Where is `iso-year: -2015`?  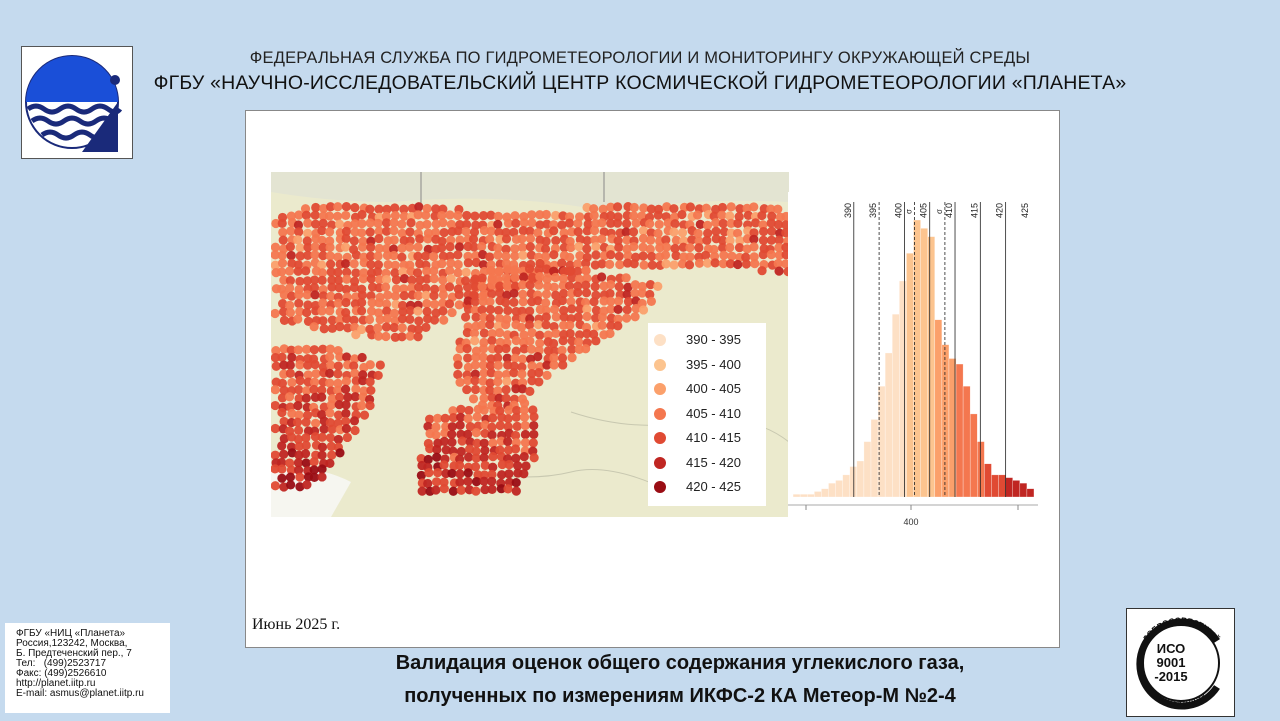 iso-year: -2015 is located at coordinates (1170, 676).